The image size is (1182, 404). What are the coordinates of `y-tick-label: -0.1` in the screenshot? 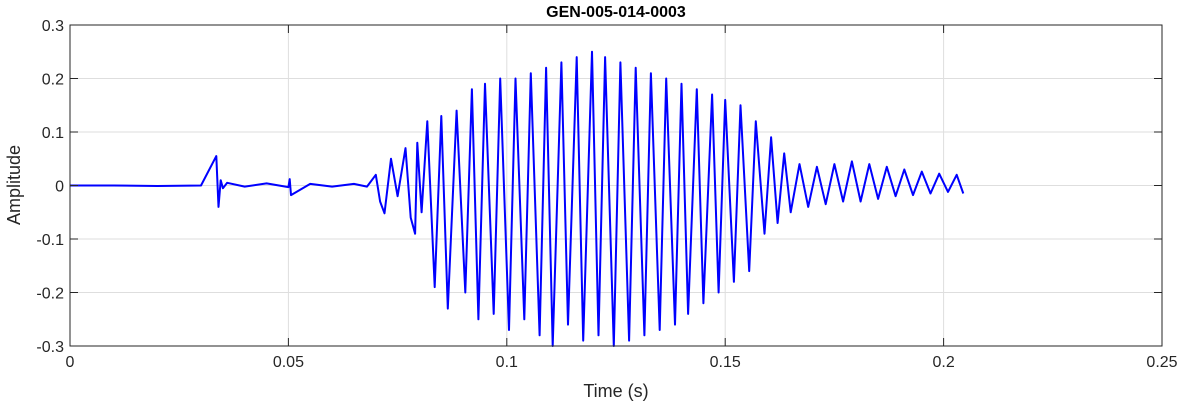 It's located at (50, 240).